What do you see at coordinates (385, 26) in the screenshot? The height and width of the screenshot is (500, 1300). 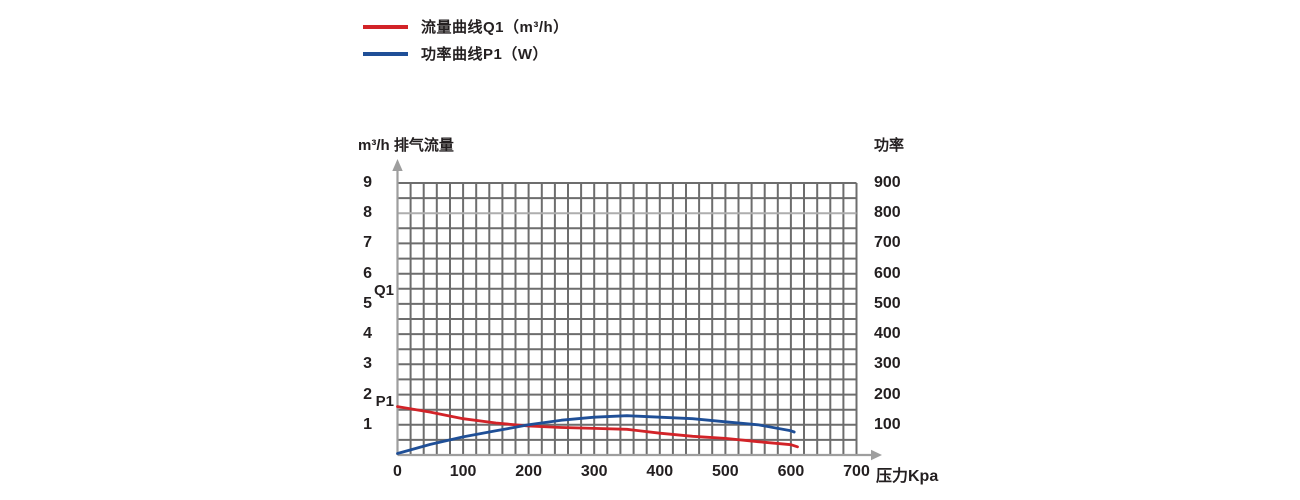 I see `flow-curve-color-swatch` at bounding box center [385, 26].